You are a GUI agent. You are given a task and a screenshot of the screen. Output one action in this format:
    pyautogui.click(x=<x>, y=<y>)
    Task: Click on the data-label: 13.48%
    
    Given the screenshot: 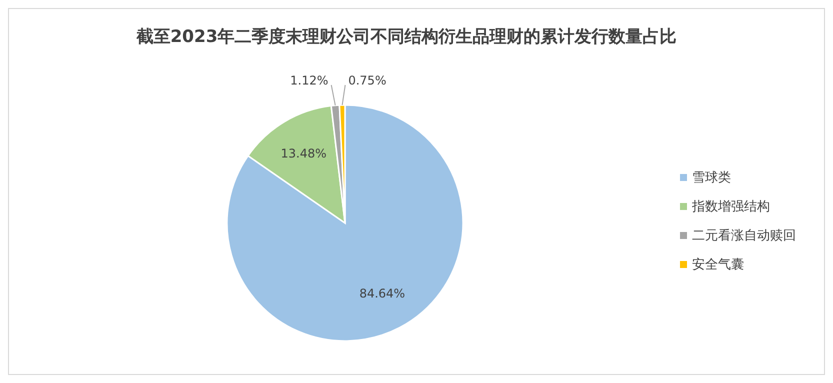 What is the action you would take?
    pyautogui.click(x=303, y=153)
    